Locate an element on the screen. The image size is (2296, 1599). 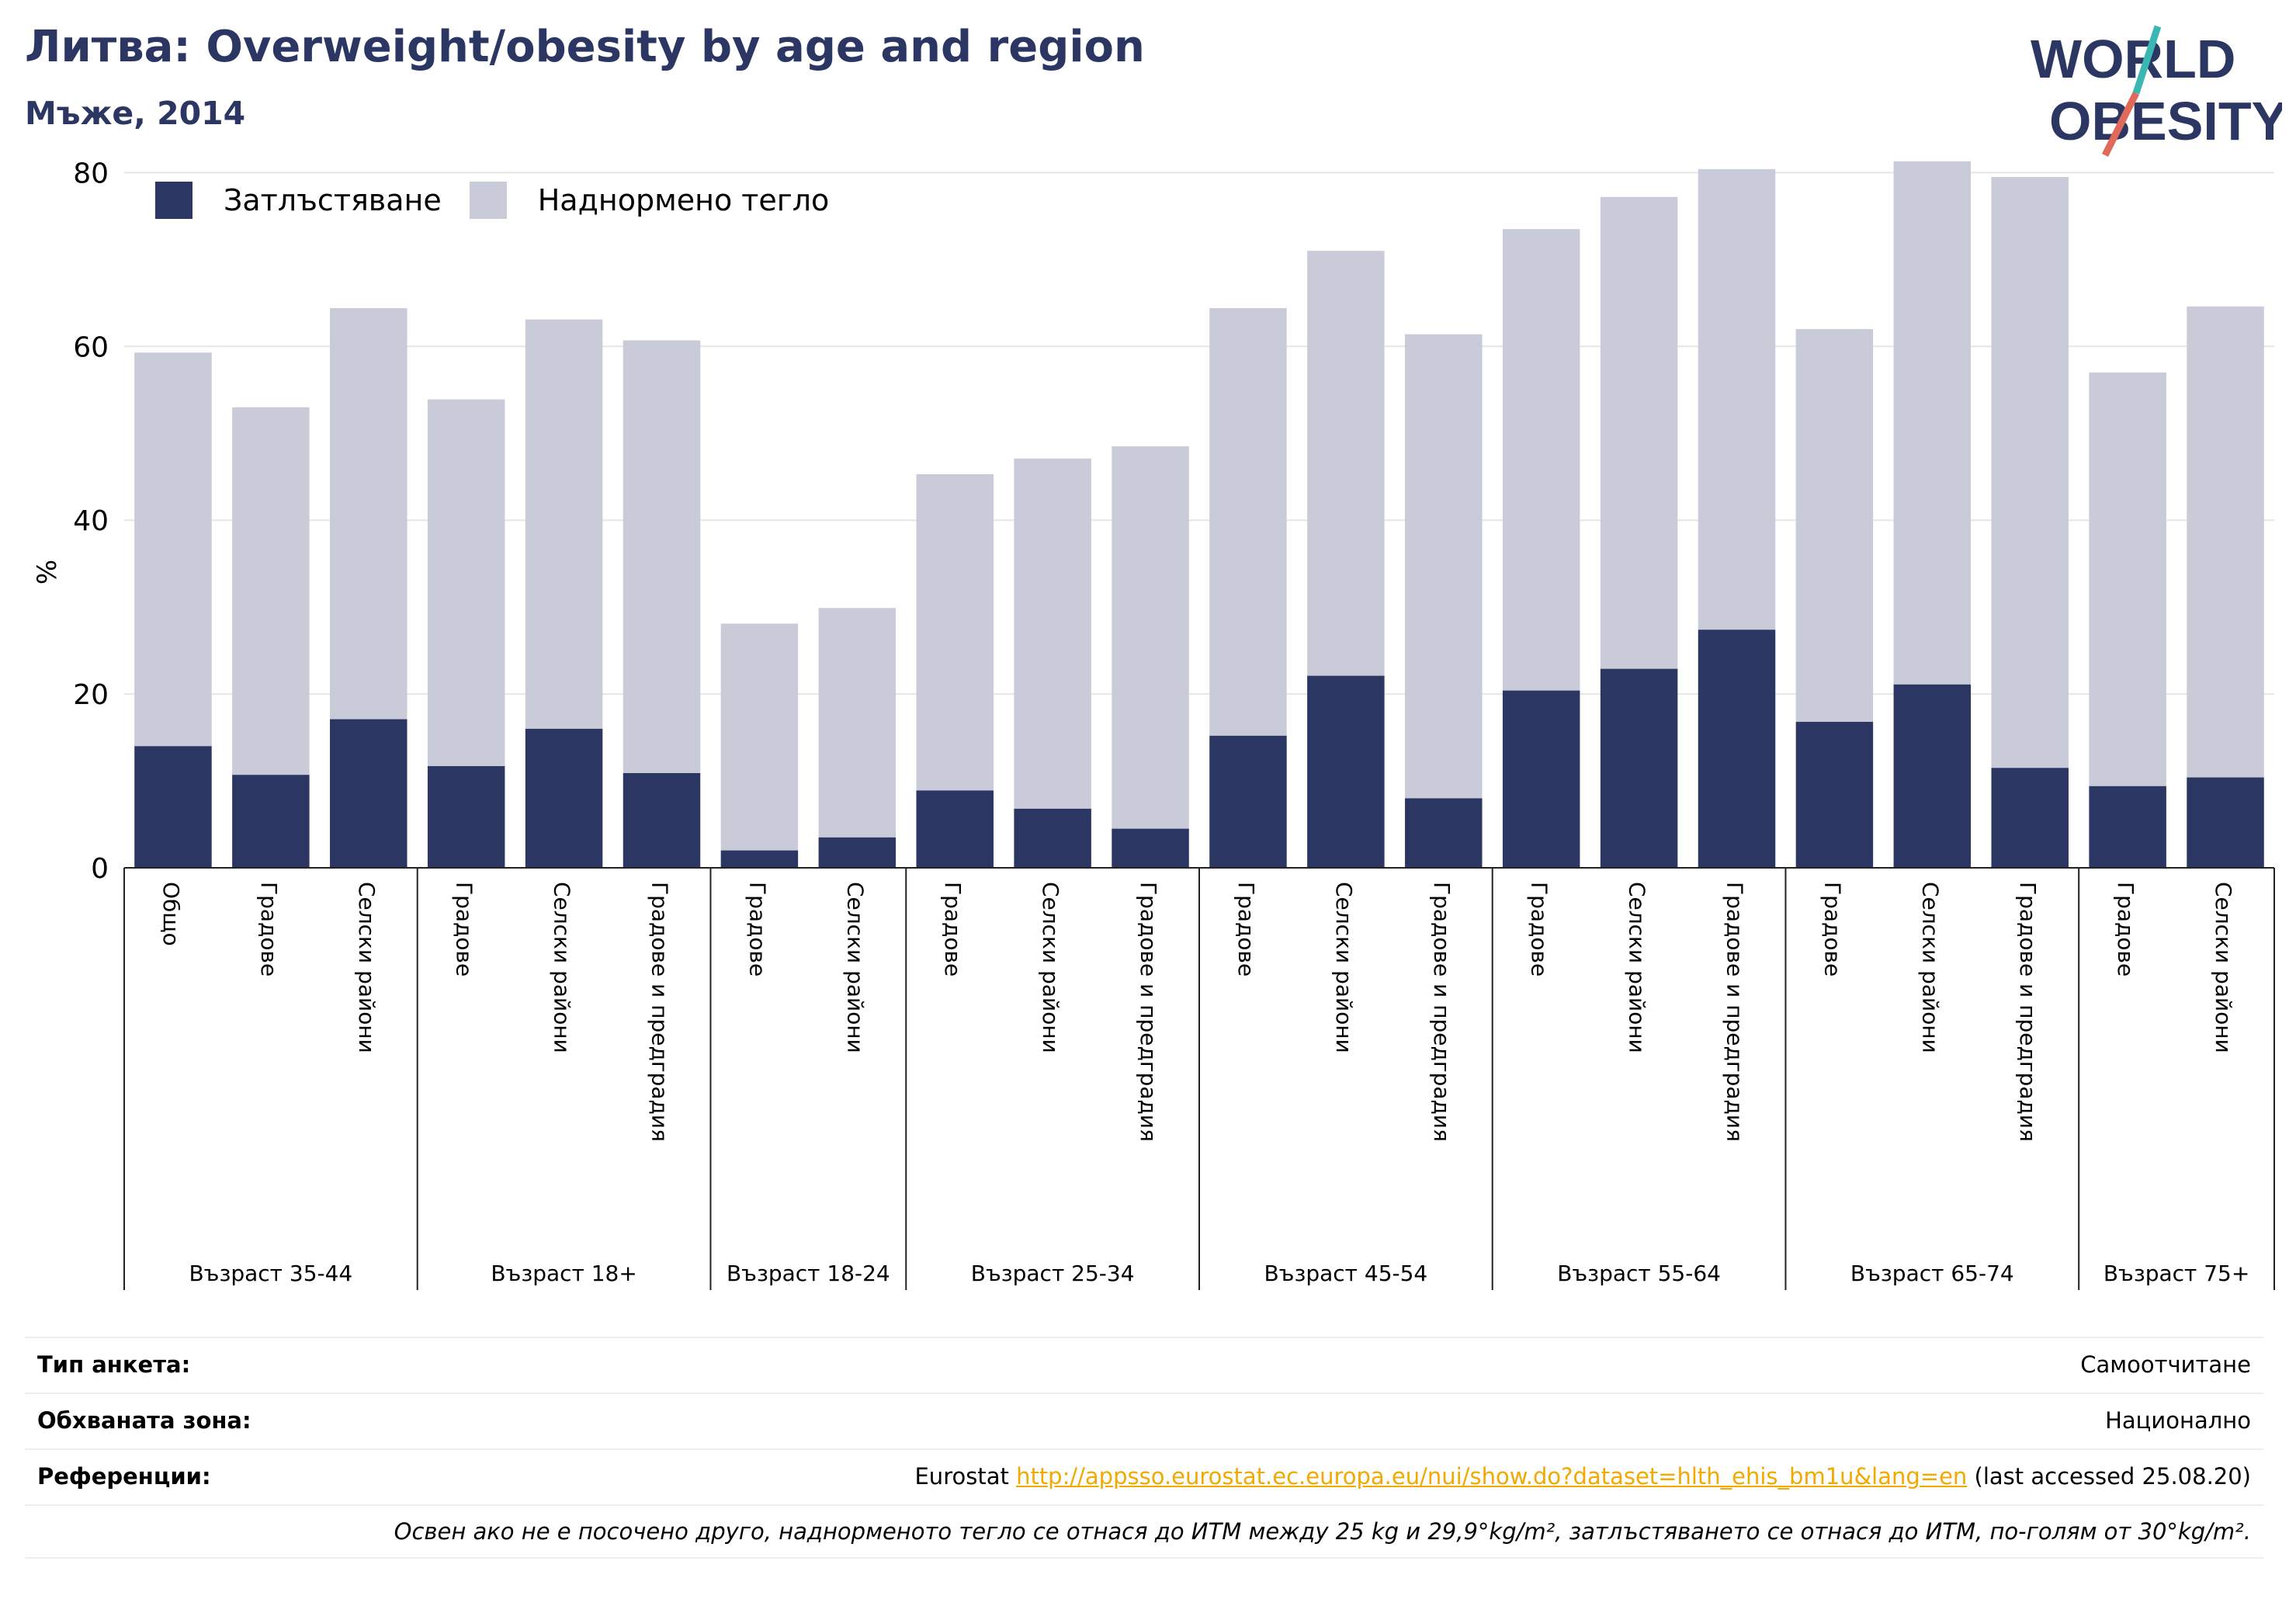
legend-item-overweight: Наднормено тегло is located at coordinates (649, 200).